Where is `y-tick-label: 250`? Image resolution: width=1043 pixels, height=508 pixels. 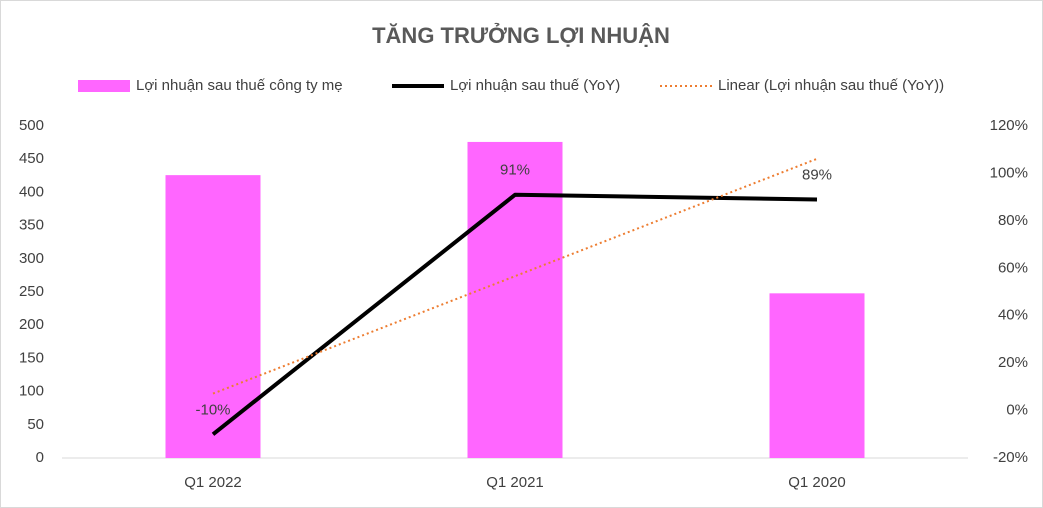
y-tick-label: 250 is located at coordinates (31, 291).